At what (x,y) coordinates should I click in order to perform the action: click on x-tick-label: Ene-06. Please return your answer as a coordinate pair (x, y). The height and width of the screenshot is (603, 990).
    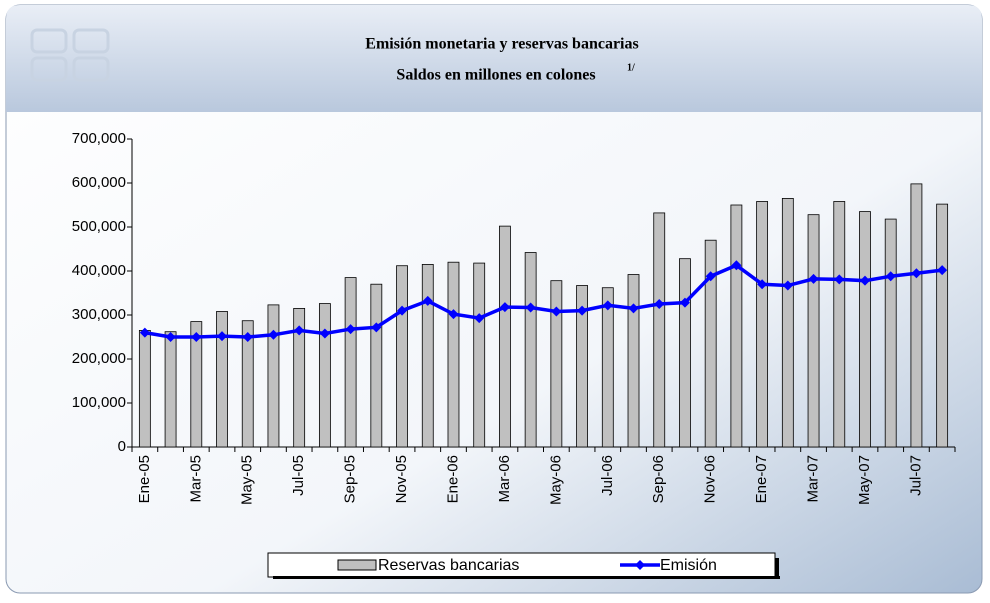
    Looking at the image, I should click on (452, 479).